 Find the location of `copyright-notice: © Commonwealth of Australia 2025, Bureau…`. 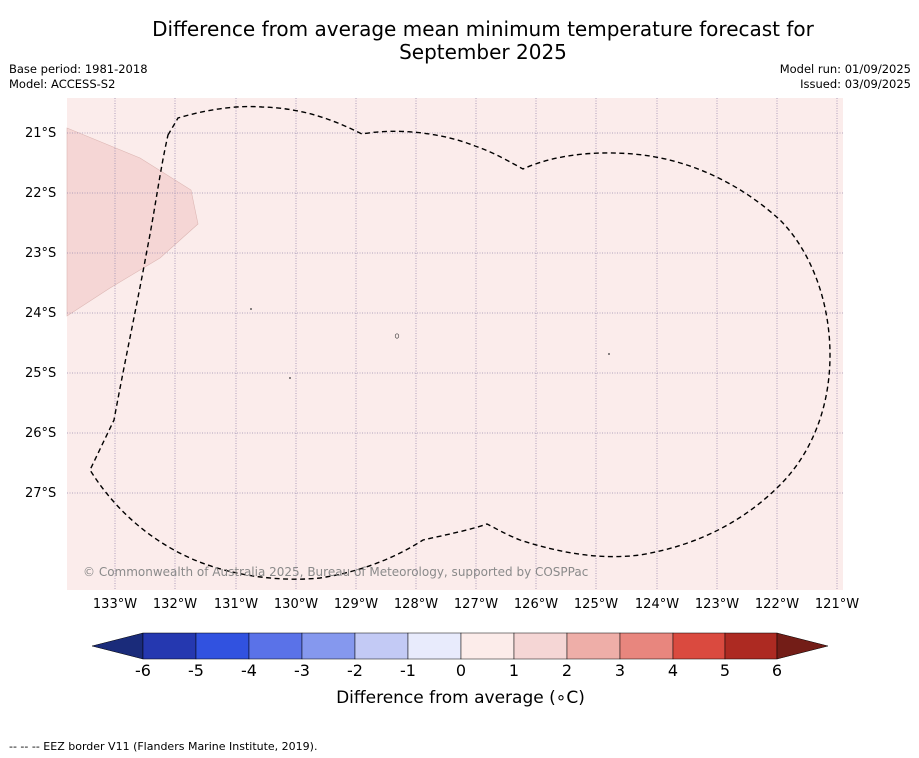

copyright-notice: © Commonwealth of Australia 2025, Bureau… is located at coordinates (336, 572).